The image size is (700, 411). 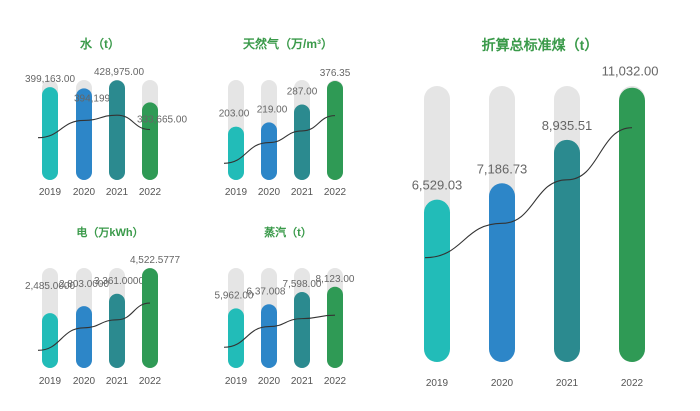 What do you see at coordinates (119, 281) in the screenshot?
I see `data-label: 3,361.0000` at bounding box center [119, 281].